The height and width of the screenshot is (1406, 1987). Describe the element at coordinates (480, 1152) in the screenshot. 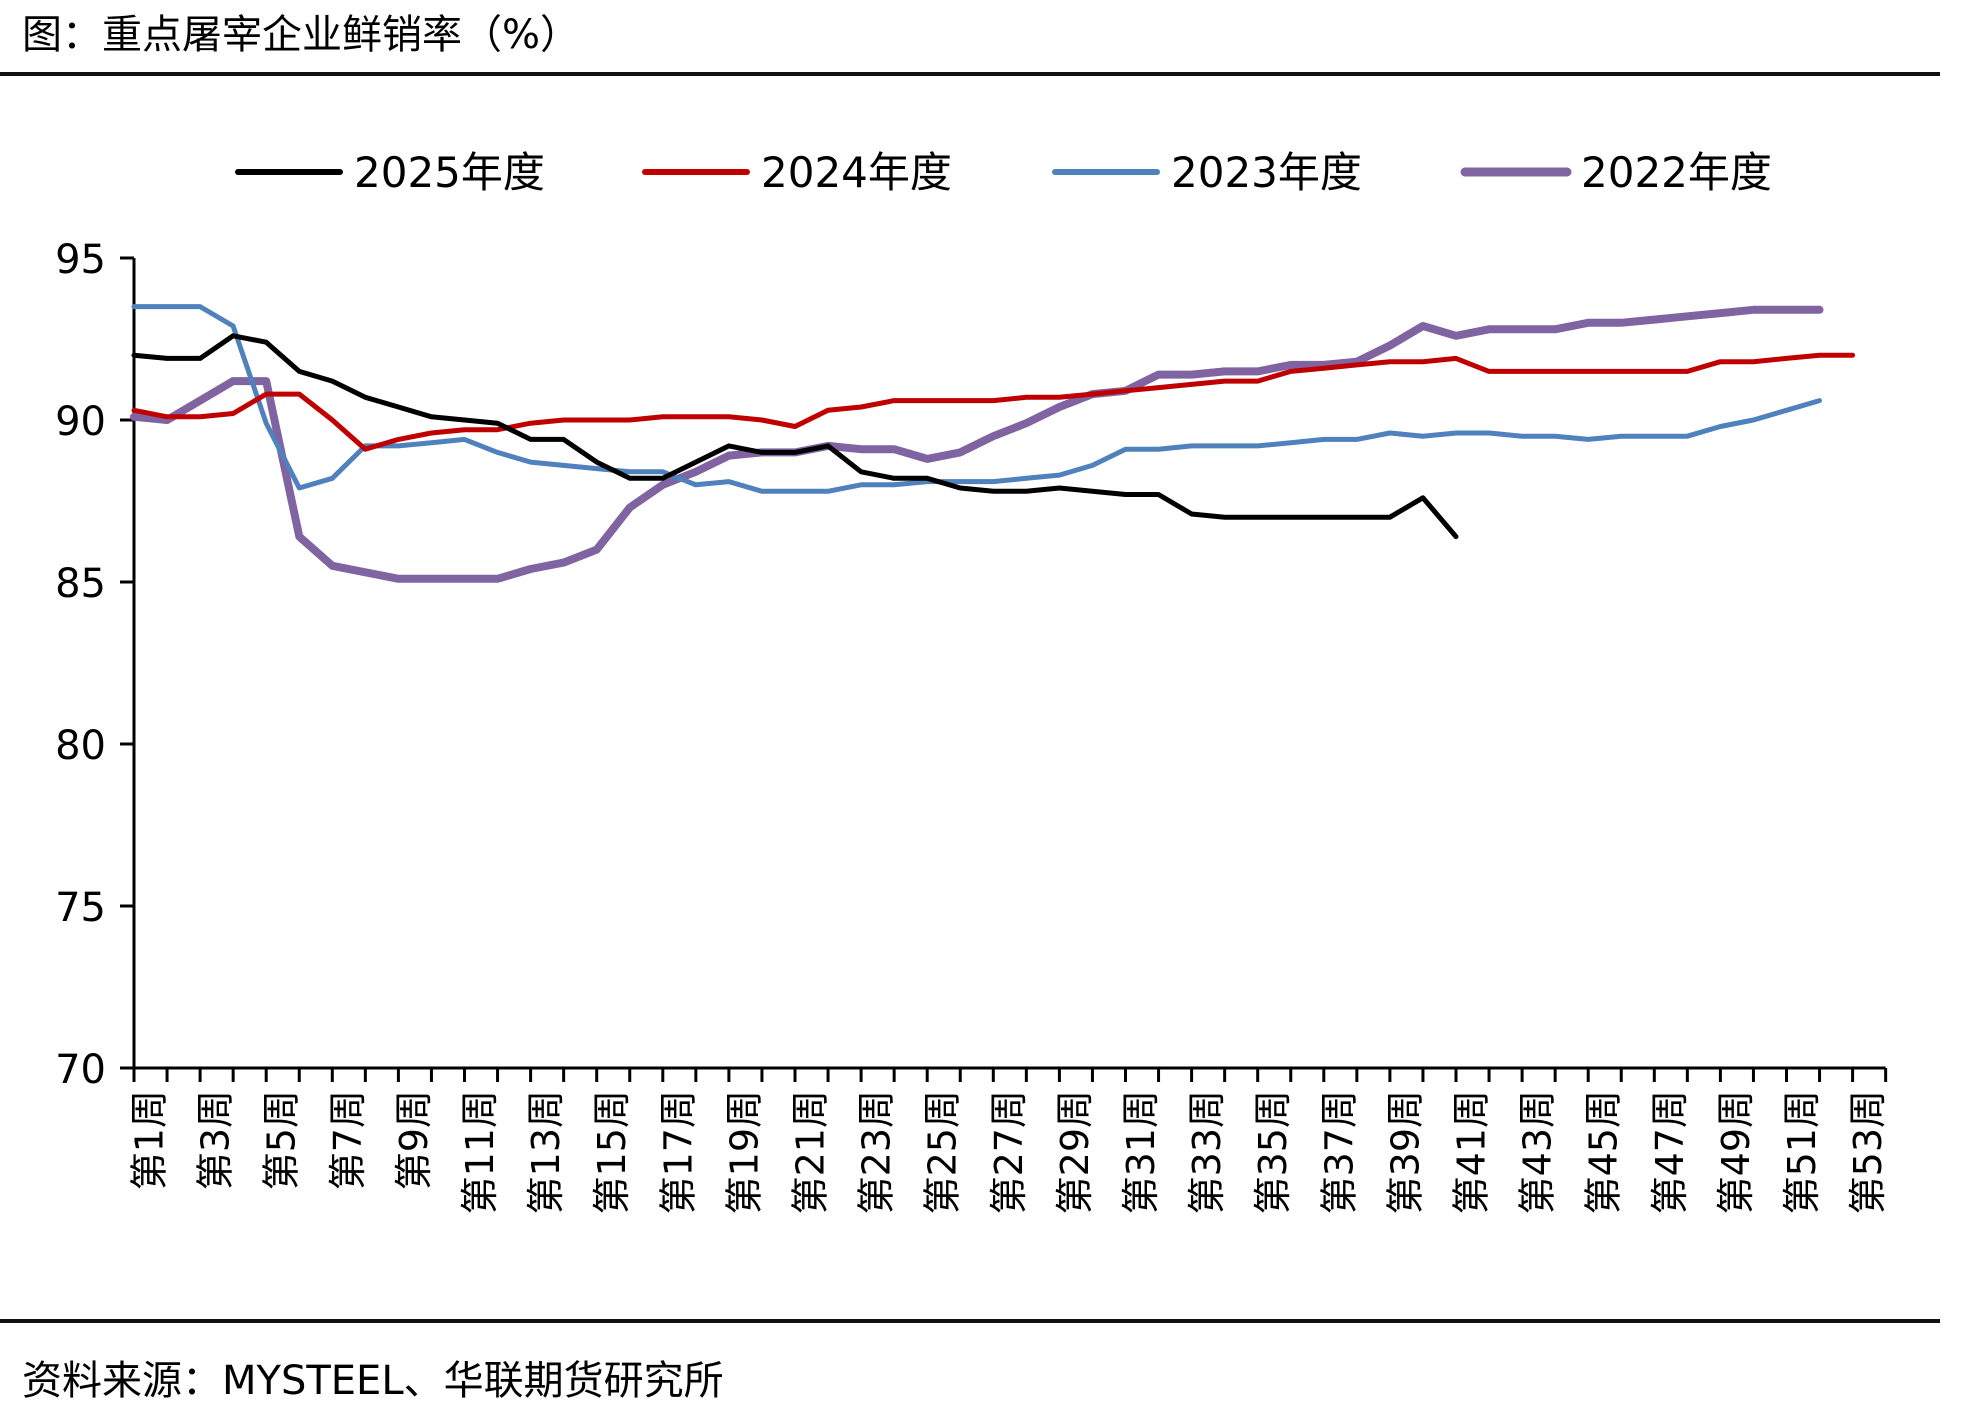

I see `x-tick-label: 第11周` at that location.